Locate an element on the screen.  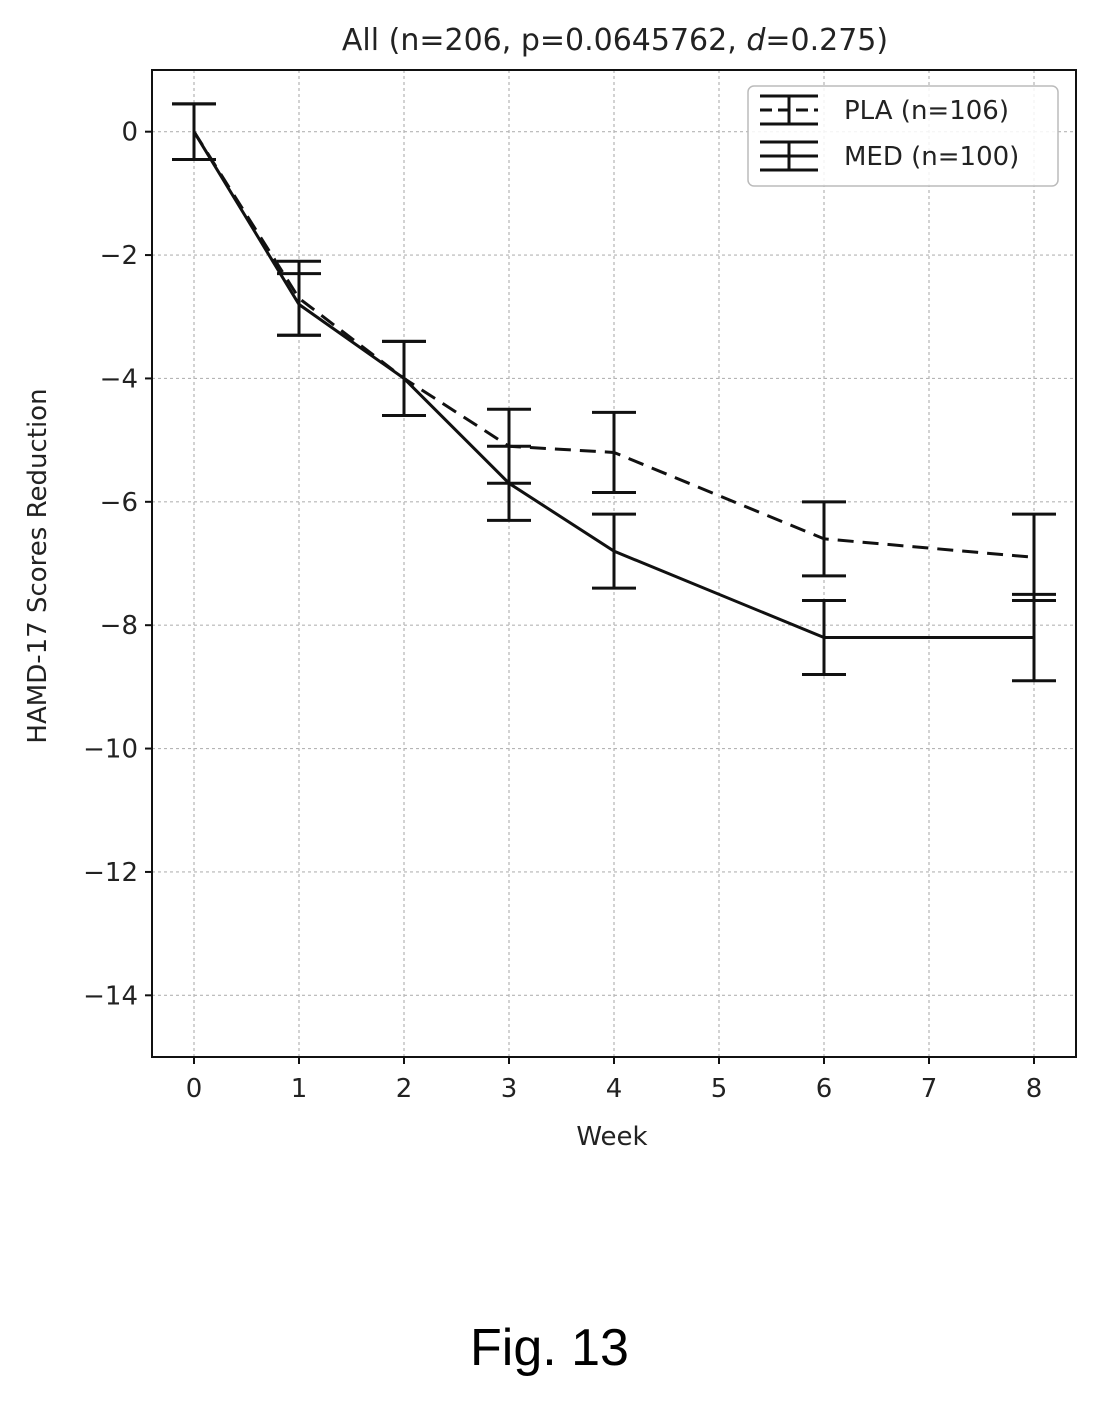
y-tick-label: −6 is located at coordinates (119, 503).